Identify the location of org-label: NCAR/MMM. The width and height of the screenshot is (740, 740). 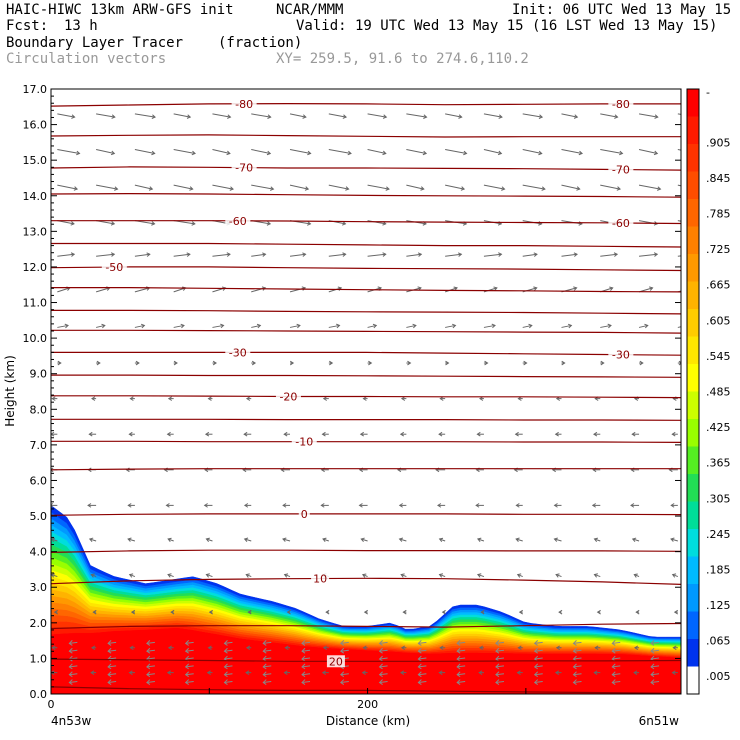
(310, 10).